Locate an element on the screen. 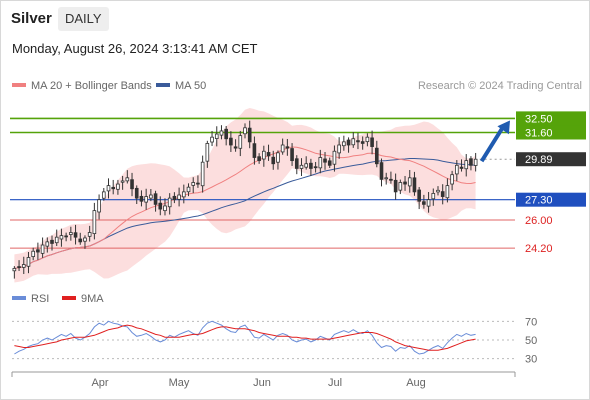 Image resolution: width=590 pixels, height=400 pixels. level-label-29.89: 29.89 is located at coordinates (539, 160).